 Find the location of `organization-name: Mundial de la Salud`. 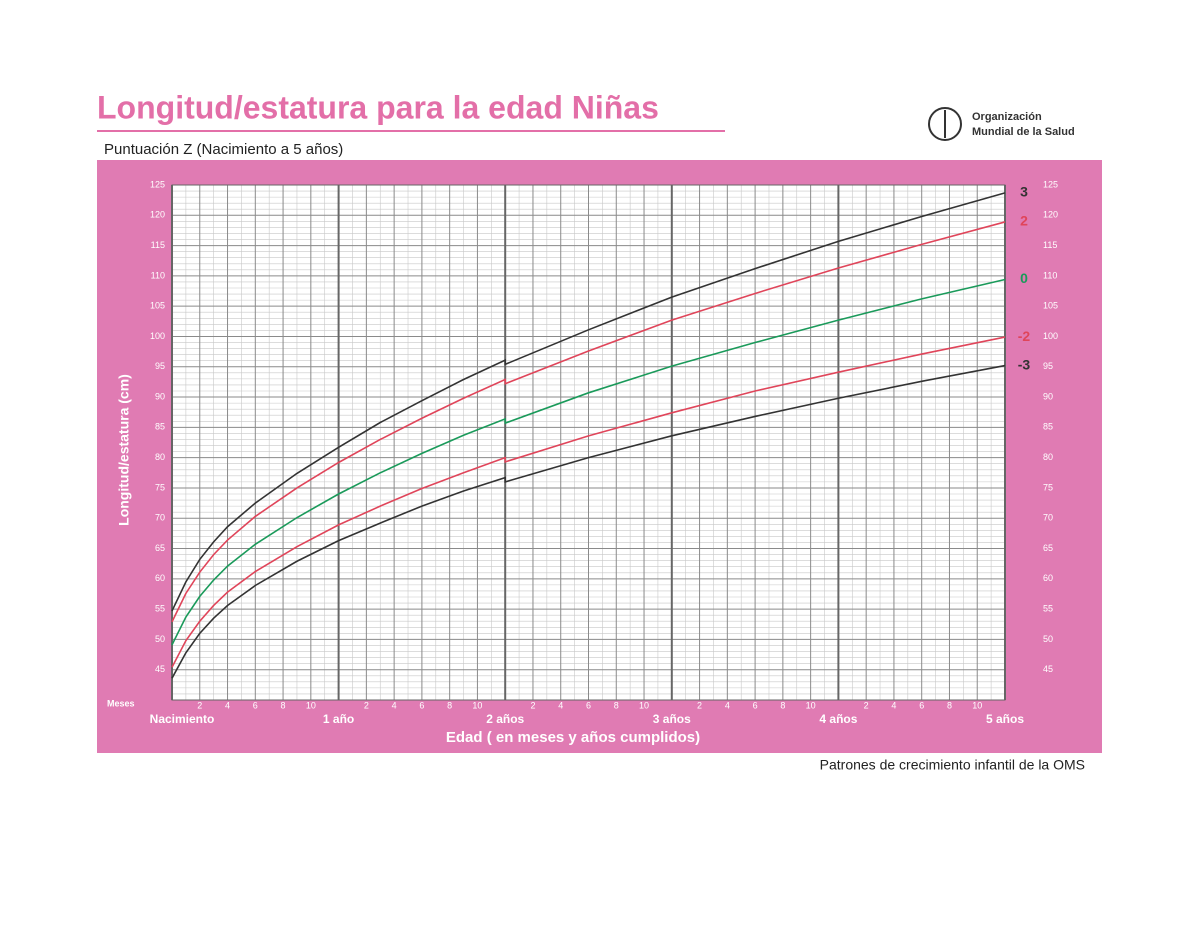

organization-name: Mundial de la Salud is located at coordinates (1023, 132).